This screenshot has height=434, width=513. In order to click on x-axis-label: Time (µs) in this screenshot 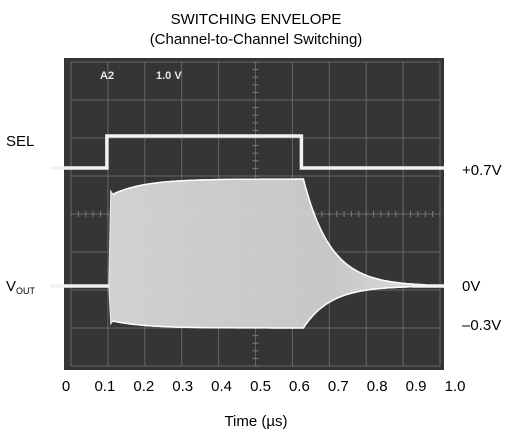, I will do `click(255, 421)`.